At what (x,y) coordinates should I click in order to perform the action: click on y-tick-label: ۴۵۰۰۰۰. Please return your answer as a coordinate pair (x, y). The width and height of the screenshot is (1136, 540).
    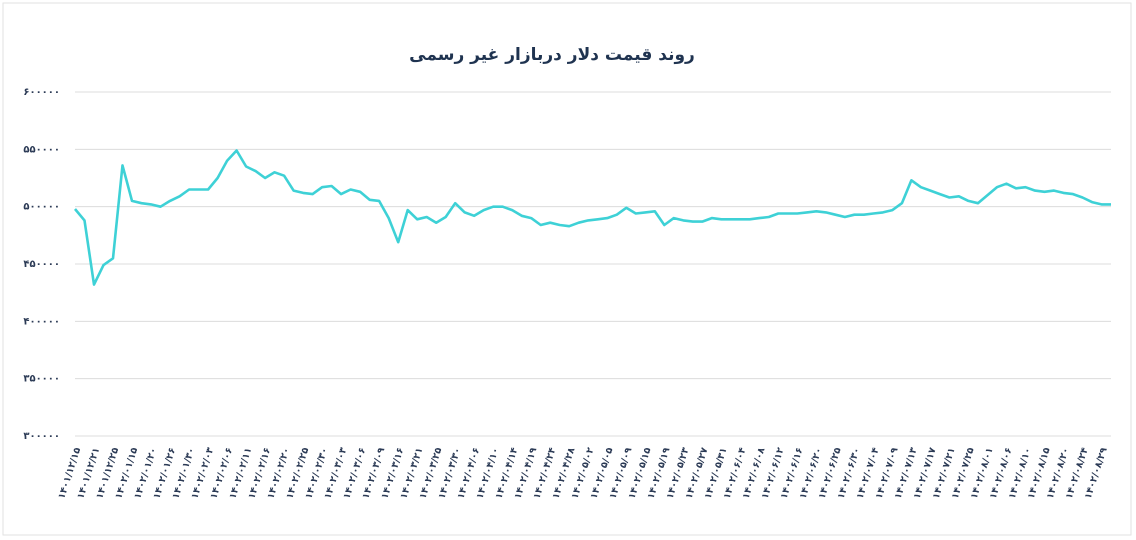
    Looking at the image, I should click on (41, 264).